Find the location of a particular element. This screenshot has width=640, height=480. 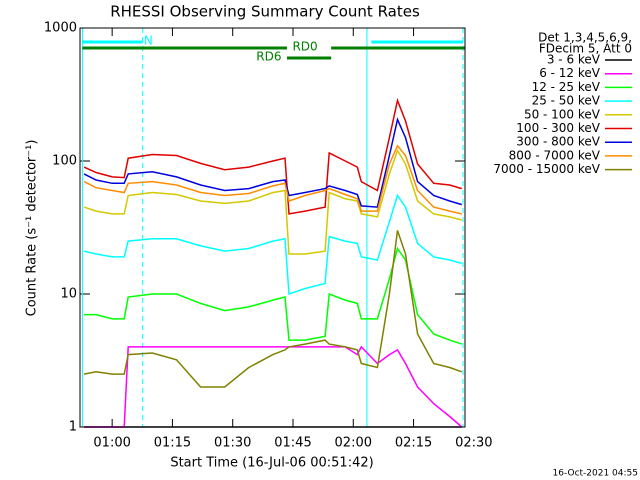

footer: 16-Oct-2021 04:55 is located at coordinates (595, 474).